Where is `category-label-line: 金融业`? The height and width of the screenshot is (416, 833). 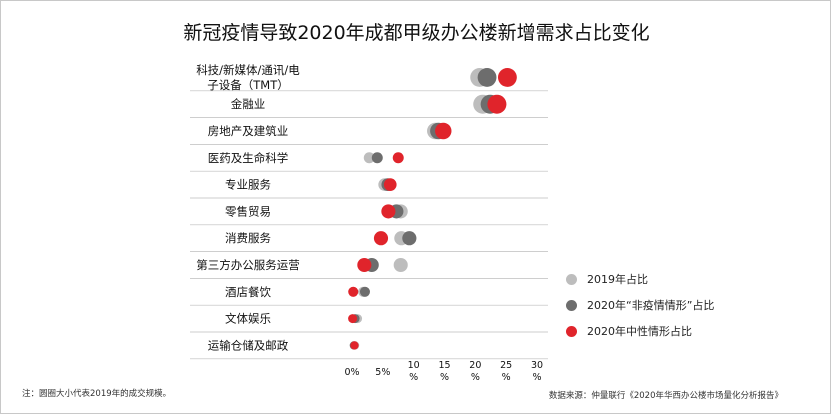 category-label-line: 金融业 is located at coordinates (248, 104).